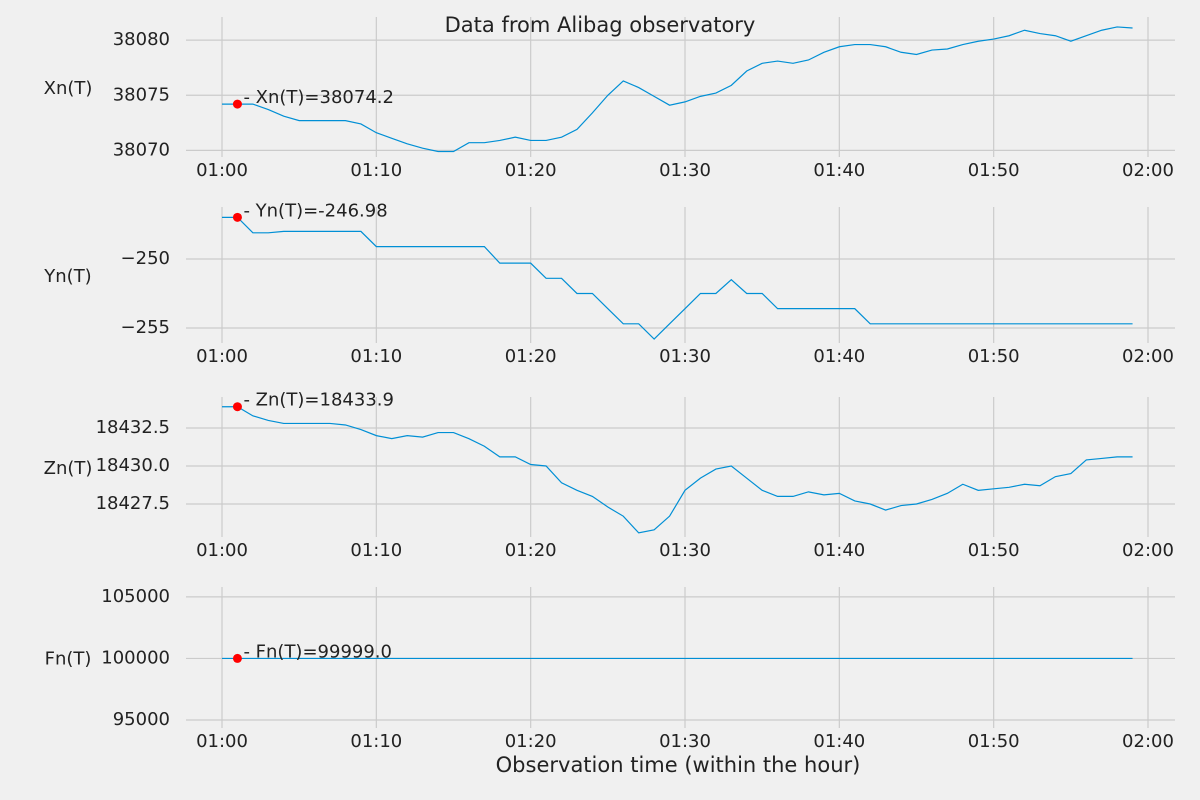 This screenshot has width=1200, height=800. What do you see at coordinates (145, 258) in the screenshot?
I see `y-tick-label: −250` at bounding box center [145, 258].